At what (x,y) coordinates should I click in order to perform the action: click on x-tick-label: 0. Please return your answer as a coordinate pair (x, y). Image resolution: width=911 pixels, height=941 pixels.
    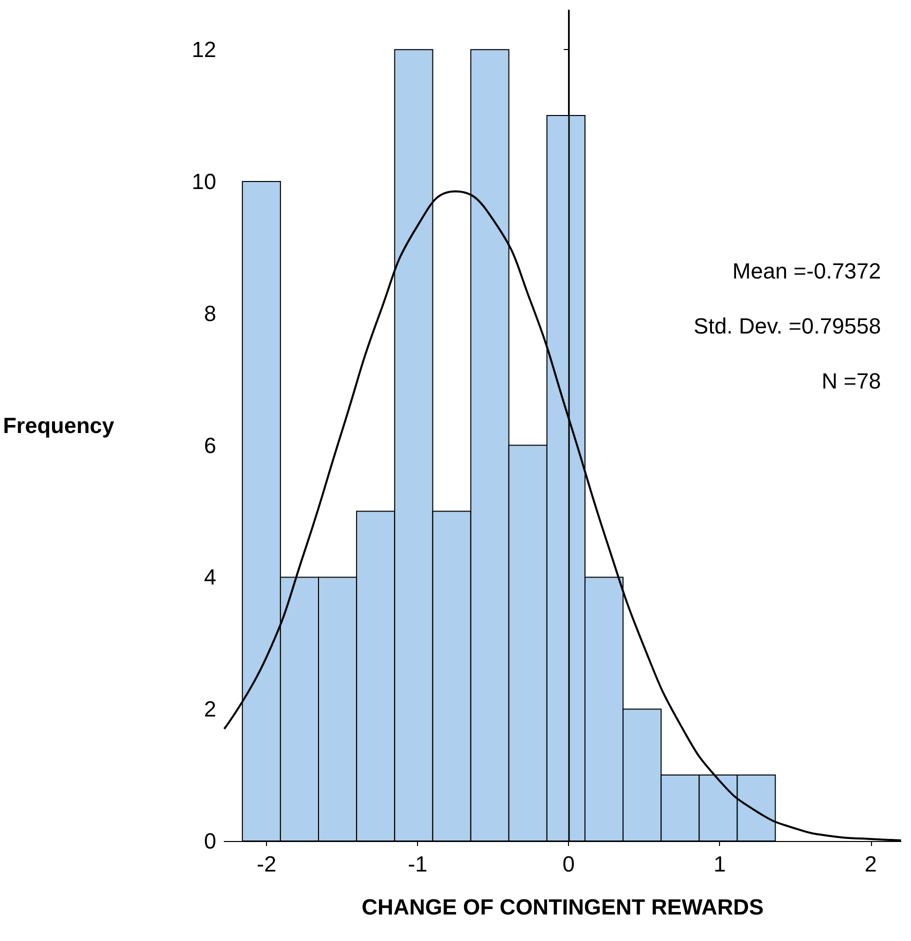
    Looking at the image, I should click on (568, 864).